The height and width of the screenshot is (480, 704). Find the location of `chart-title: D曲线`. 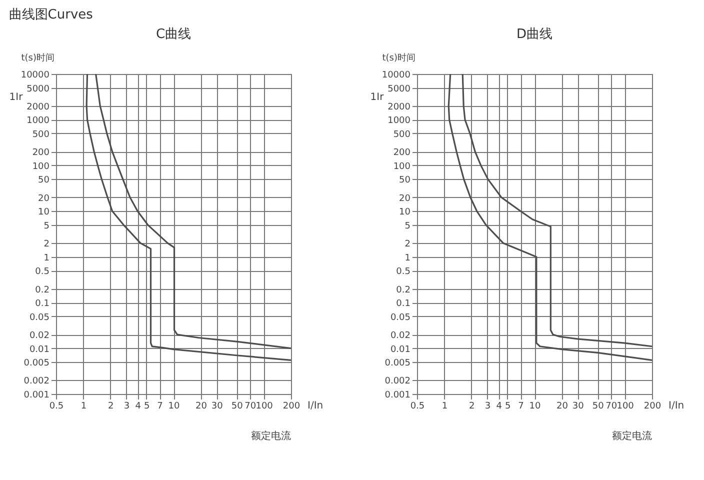

chart-title: D曲线 is located at coordinates (534, 34).